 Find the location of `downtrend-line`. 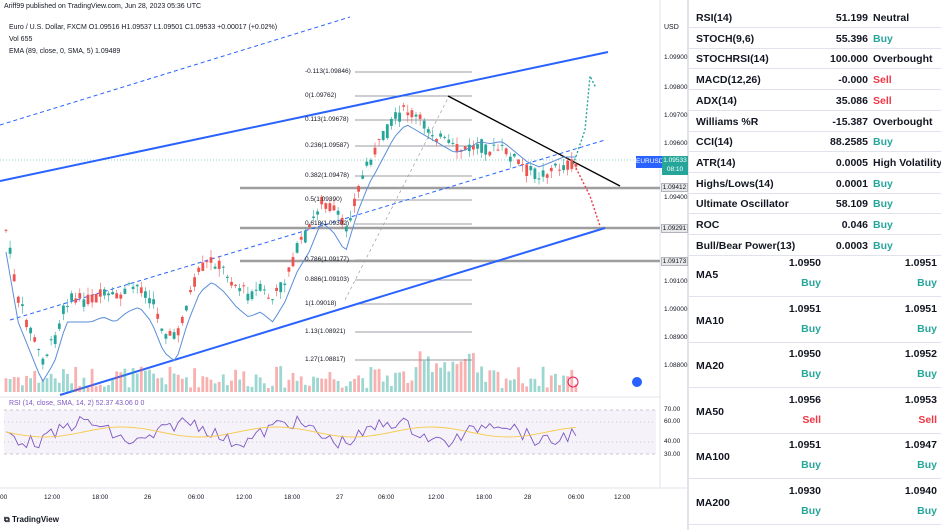

downtrend-line is located at coordinates (534, 141).